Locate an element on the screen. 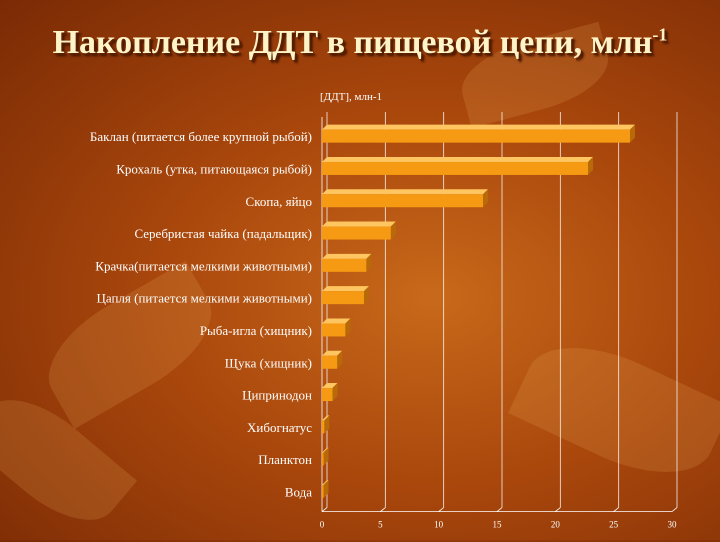 The width and height of the screenshot is (720, 542). x-tick-label: 10 is located at coordinates (439, 525).